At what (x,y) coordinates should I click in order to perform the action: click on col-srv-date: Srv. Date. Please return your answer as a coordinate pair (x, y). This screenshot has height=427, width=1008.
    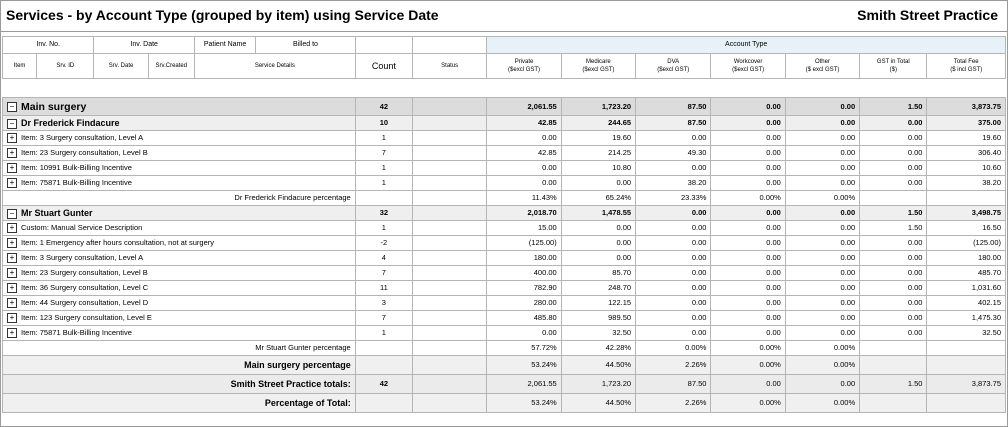
    Looking at the image, I should click on (121, 66).